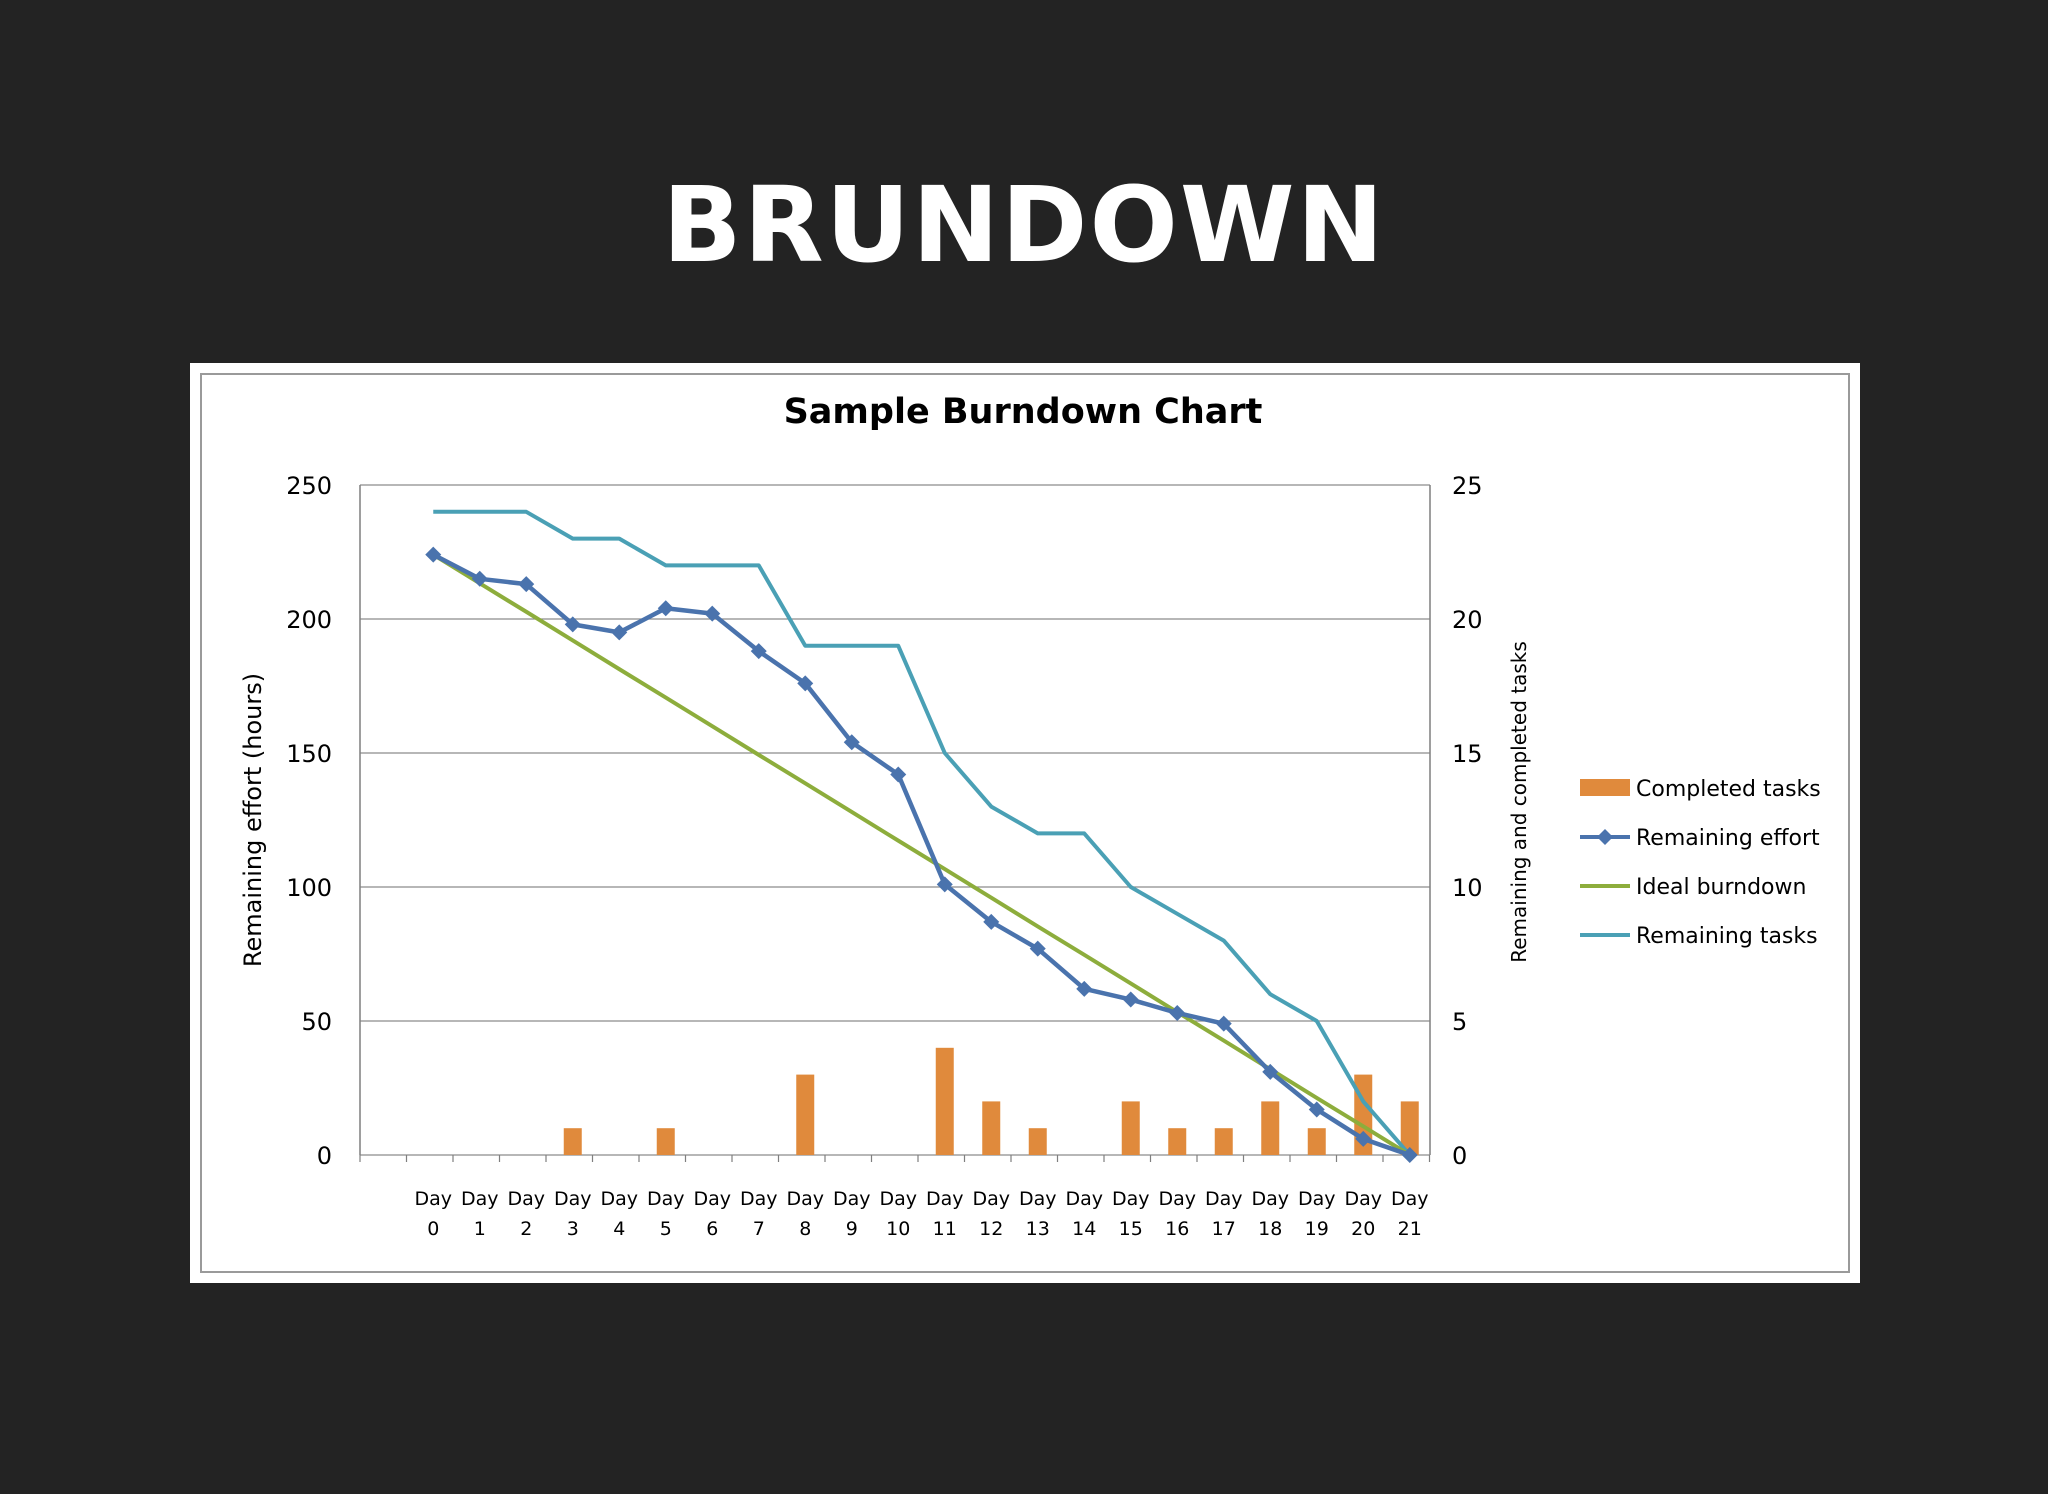 The width and height of the screenshot is (2048, 1494). I want to click on legend-label: Completed tasks, so click(1728, 789).